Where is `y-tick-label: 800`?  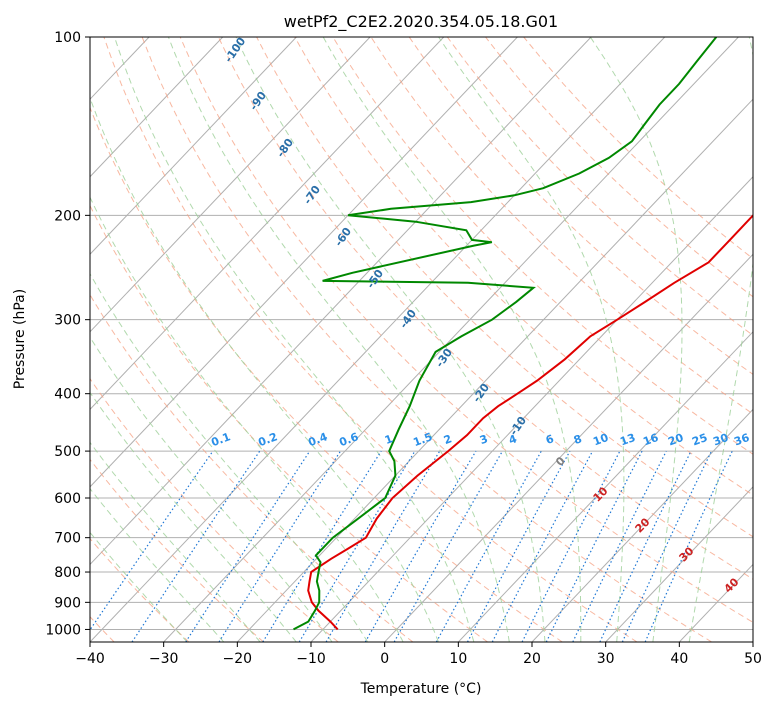
y-tick-label: 800 is located at coordinates (67, 573).